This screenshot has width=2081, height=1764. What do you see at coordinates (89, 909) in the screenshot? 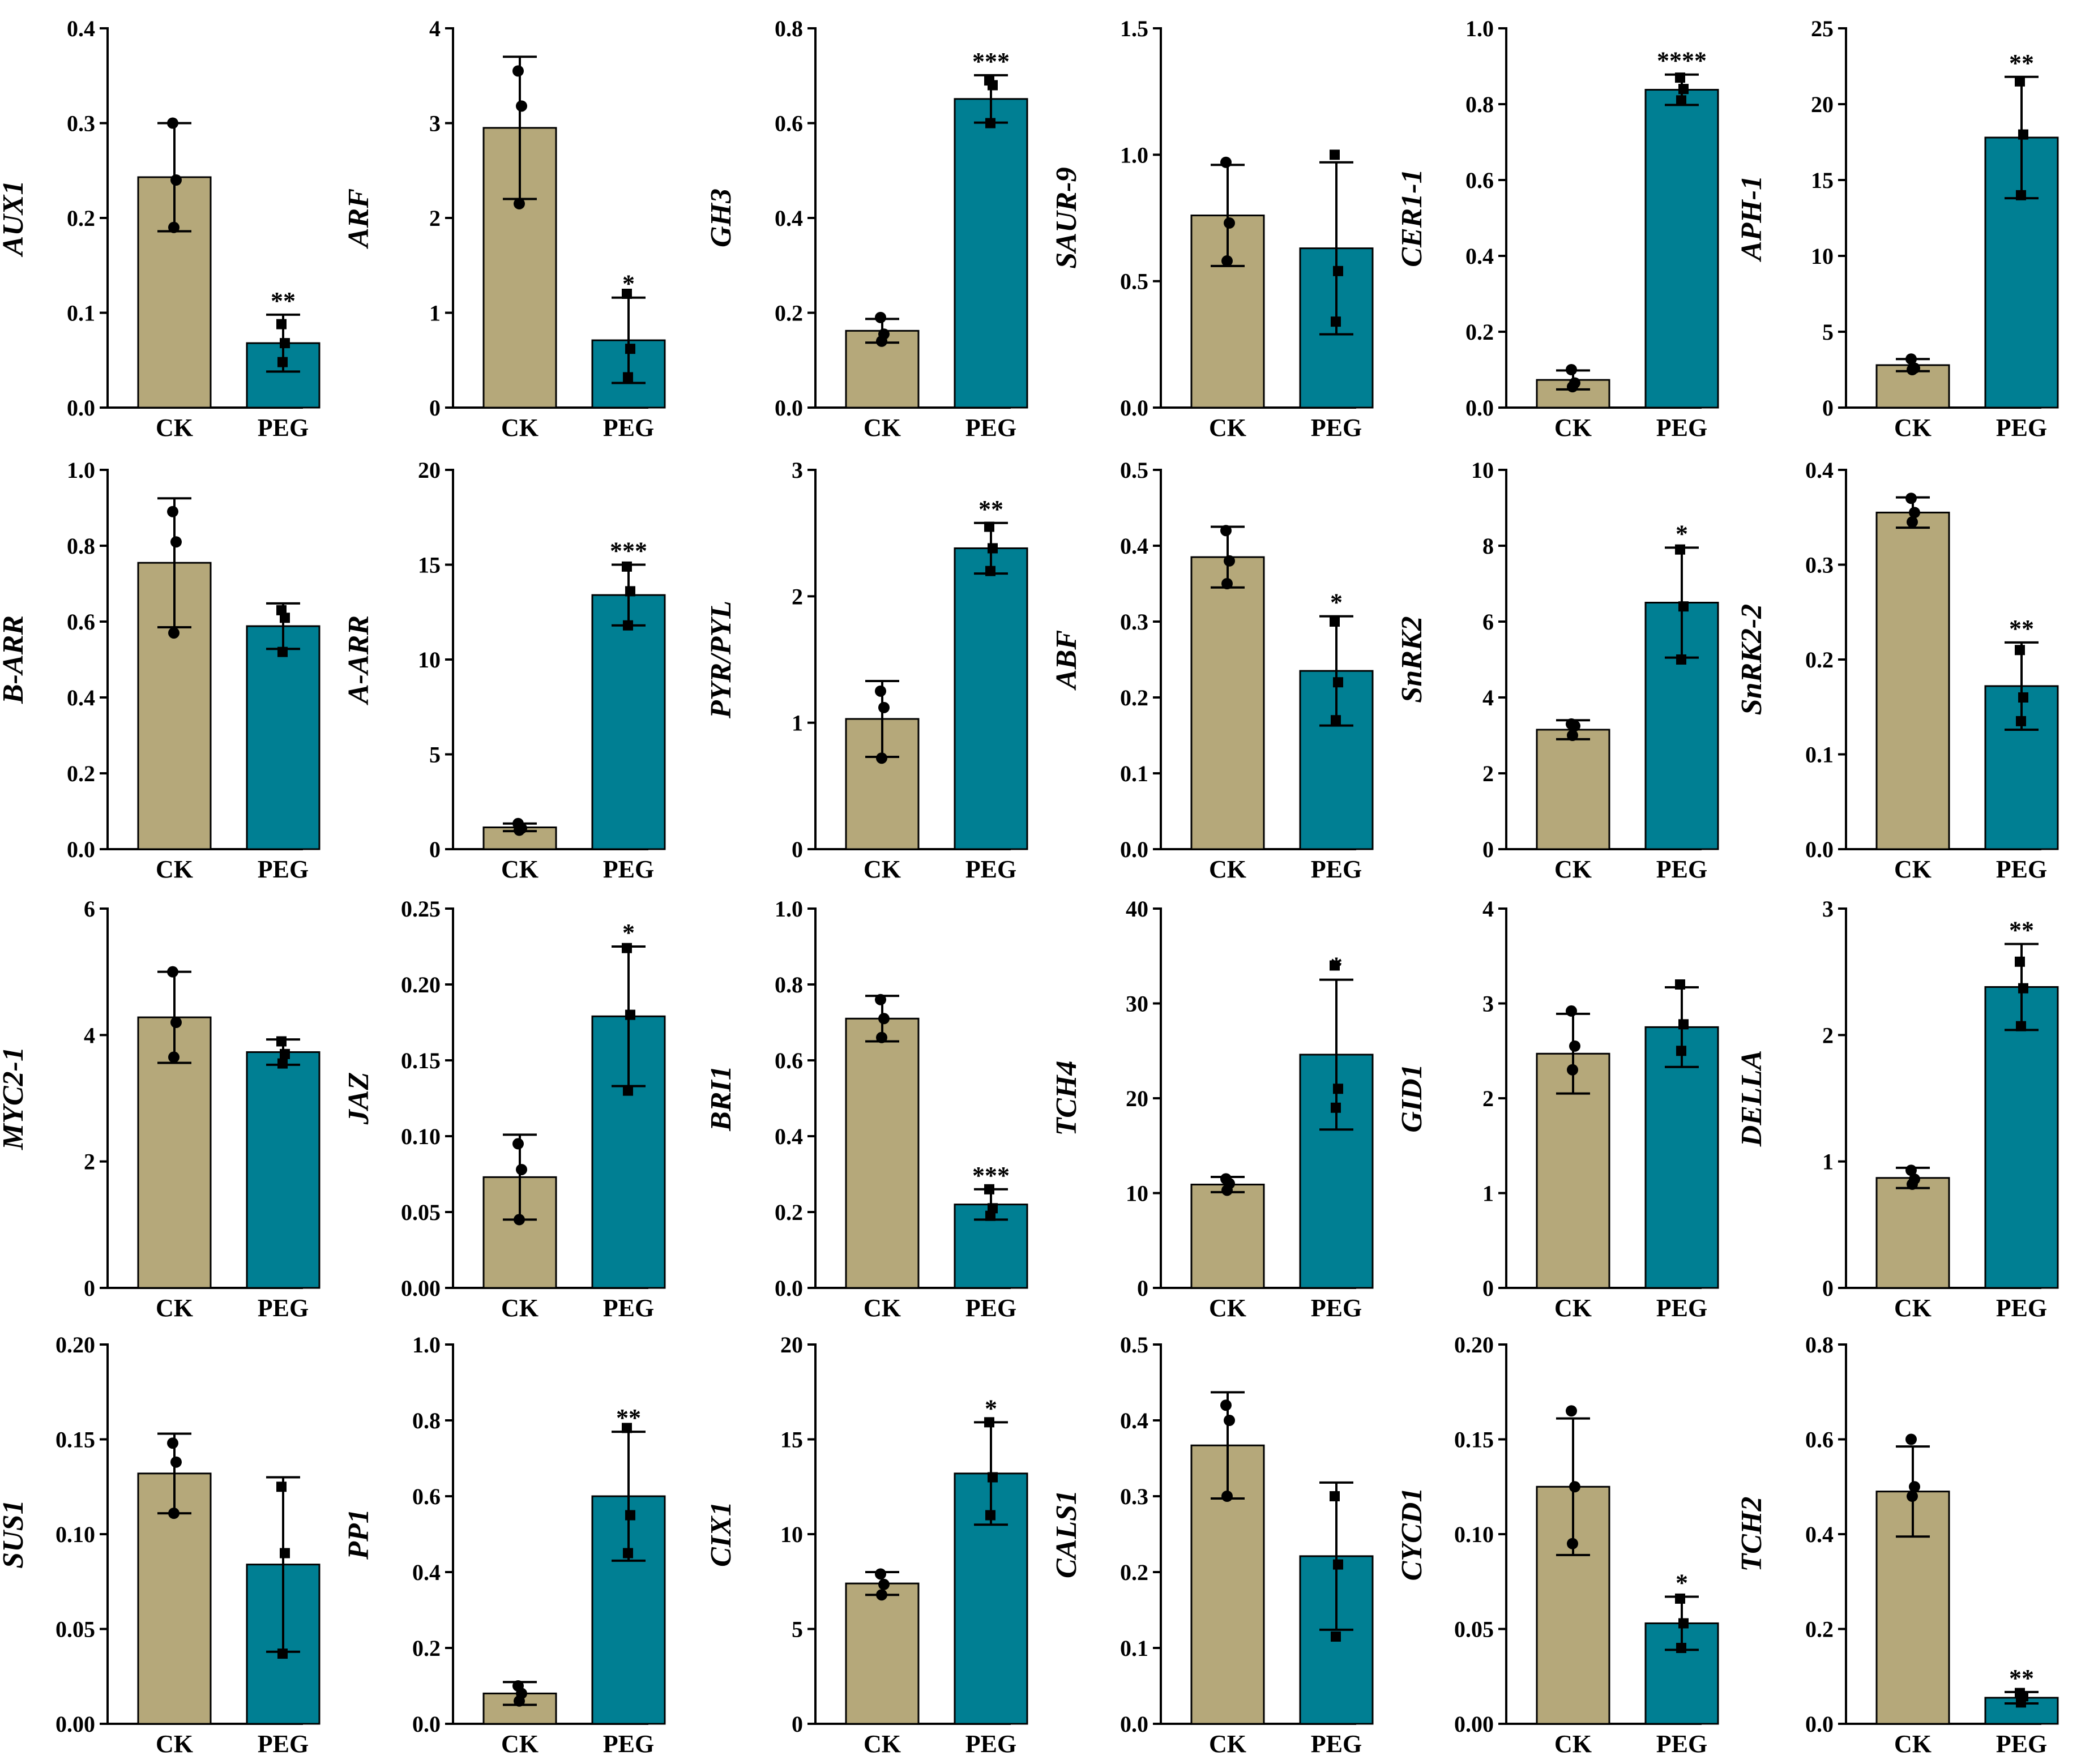
I see `y-tick-label: 6` at bounding box center [89, 909].